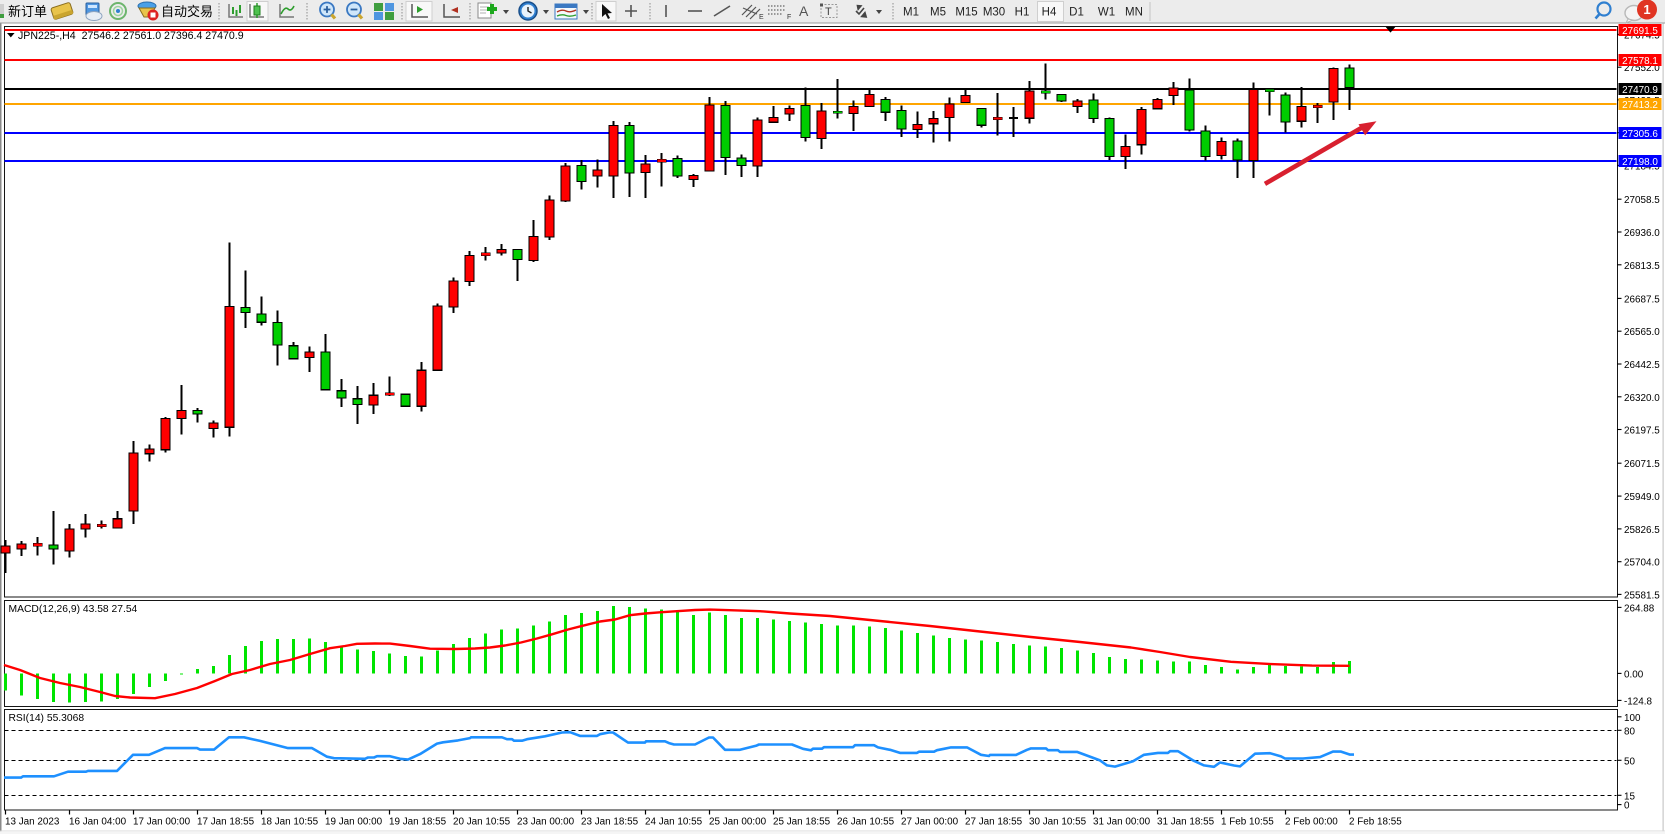 This screenshot has height=834, width=1665. Describe the element at coordinates (1629, 796) in the screenshot. I see `svg-text: 15` at that location.